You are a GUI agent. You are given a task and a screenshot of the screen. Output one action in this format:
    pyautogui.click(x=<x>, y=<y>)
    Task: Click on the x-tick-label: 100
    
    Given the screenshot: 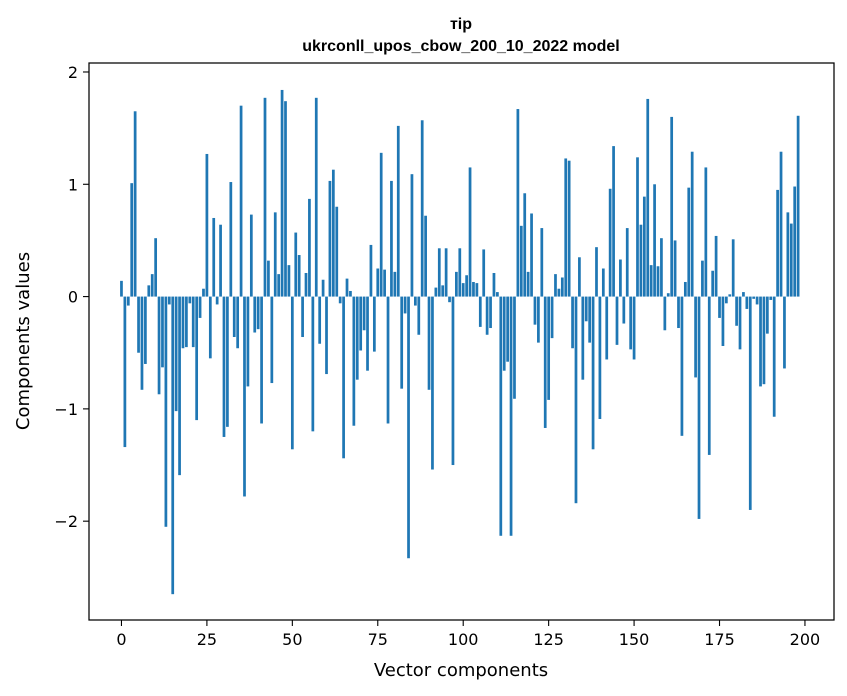 What is the action you would take?
    pyautogui.click(x=463, y=639)
    